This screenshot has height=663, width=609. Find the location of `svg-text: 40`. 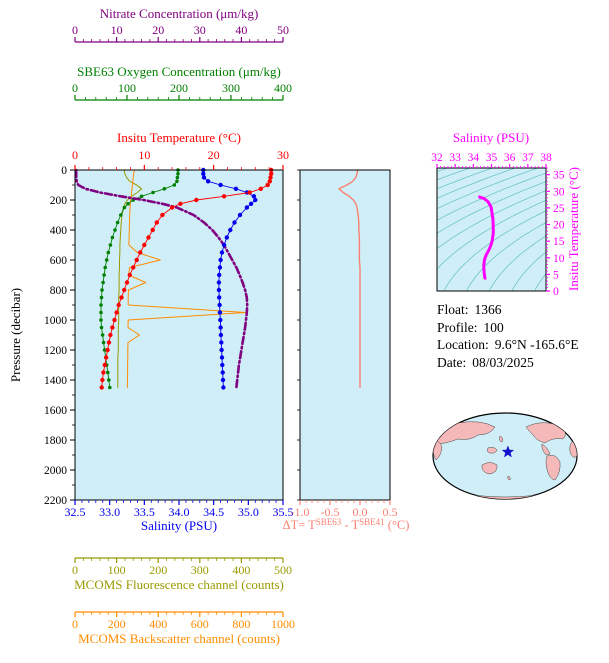

svg-text: 40 is located at coordinates (241, 30).